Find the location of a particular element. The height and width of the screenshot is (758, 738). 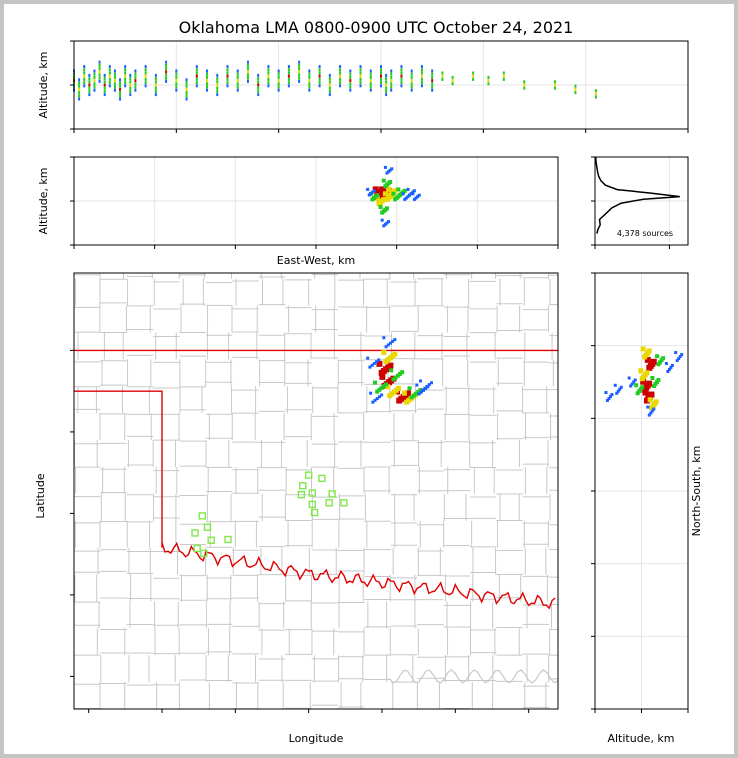

panel-altitude-eastwest: Altitude, km East-West, km is located at coordinates (298, 211).